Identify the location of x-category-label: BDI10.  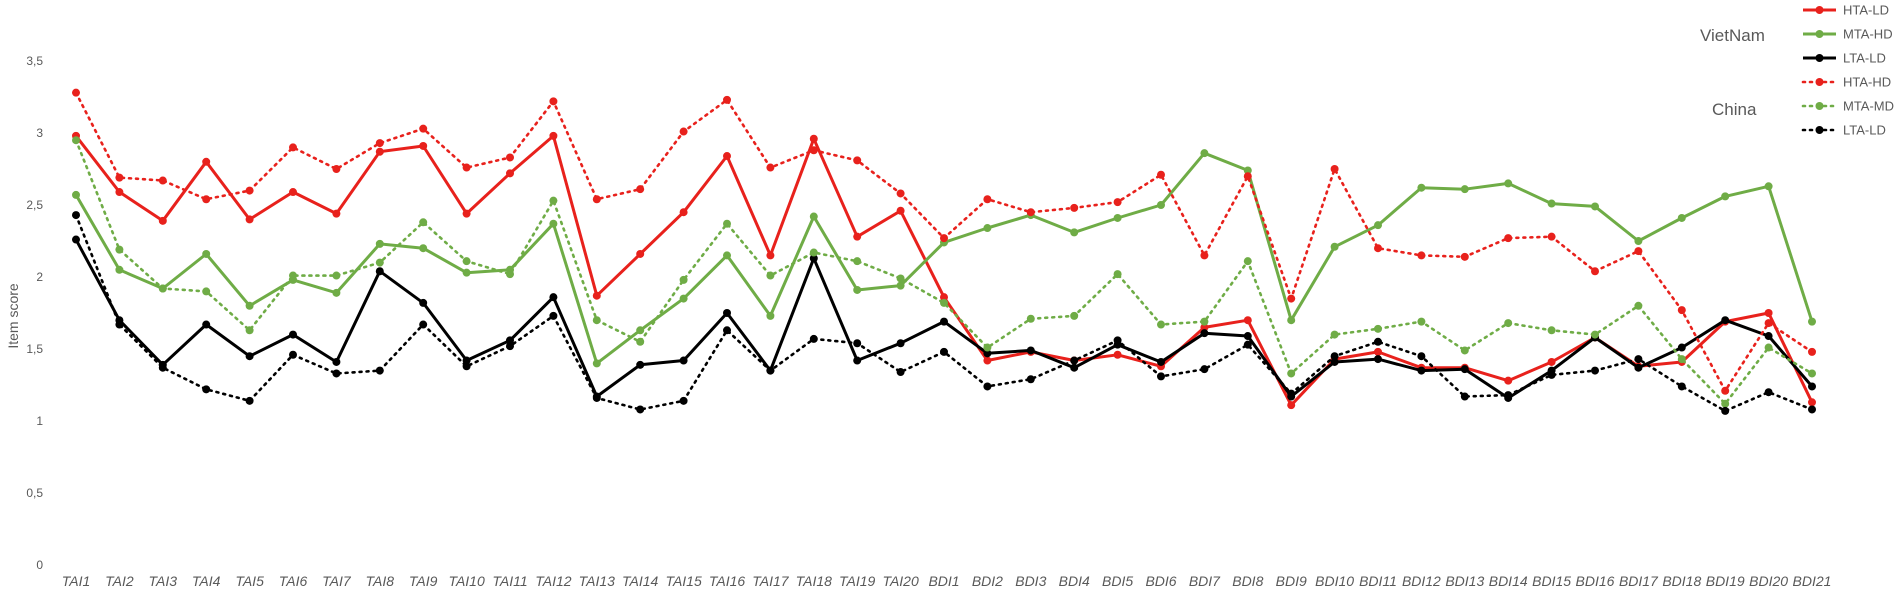
(1334, 581).